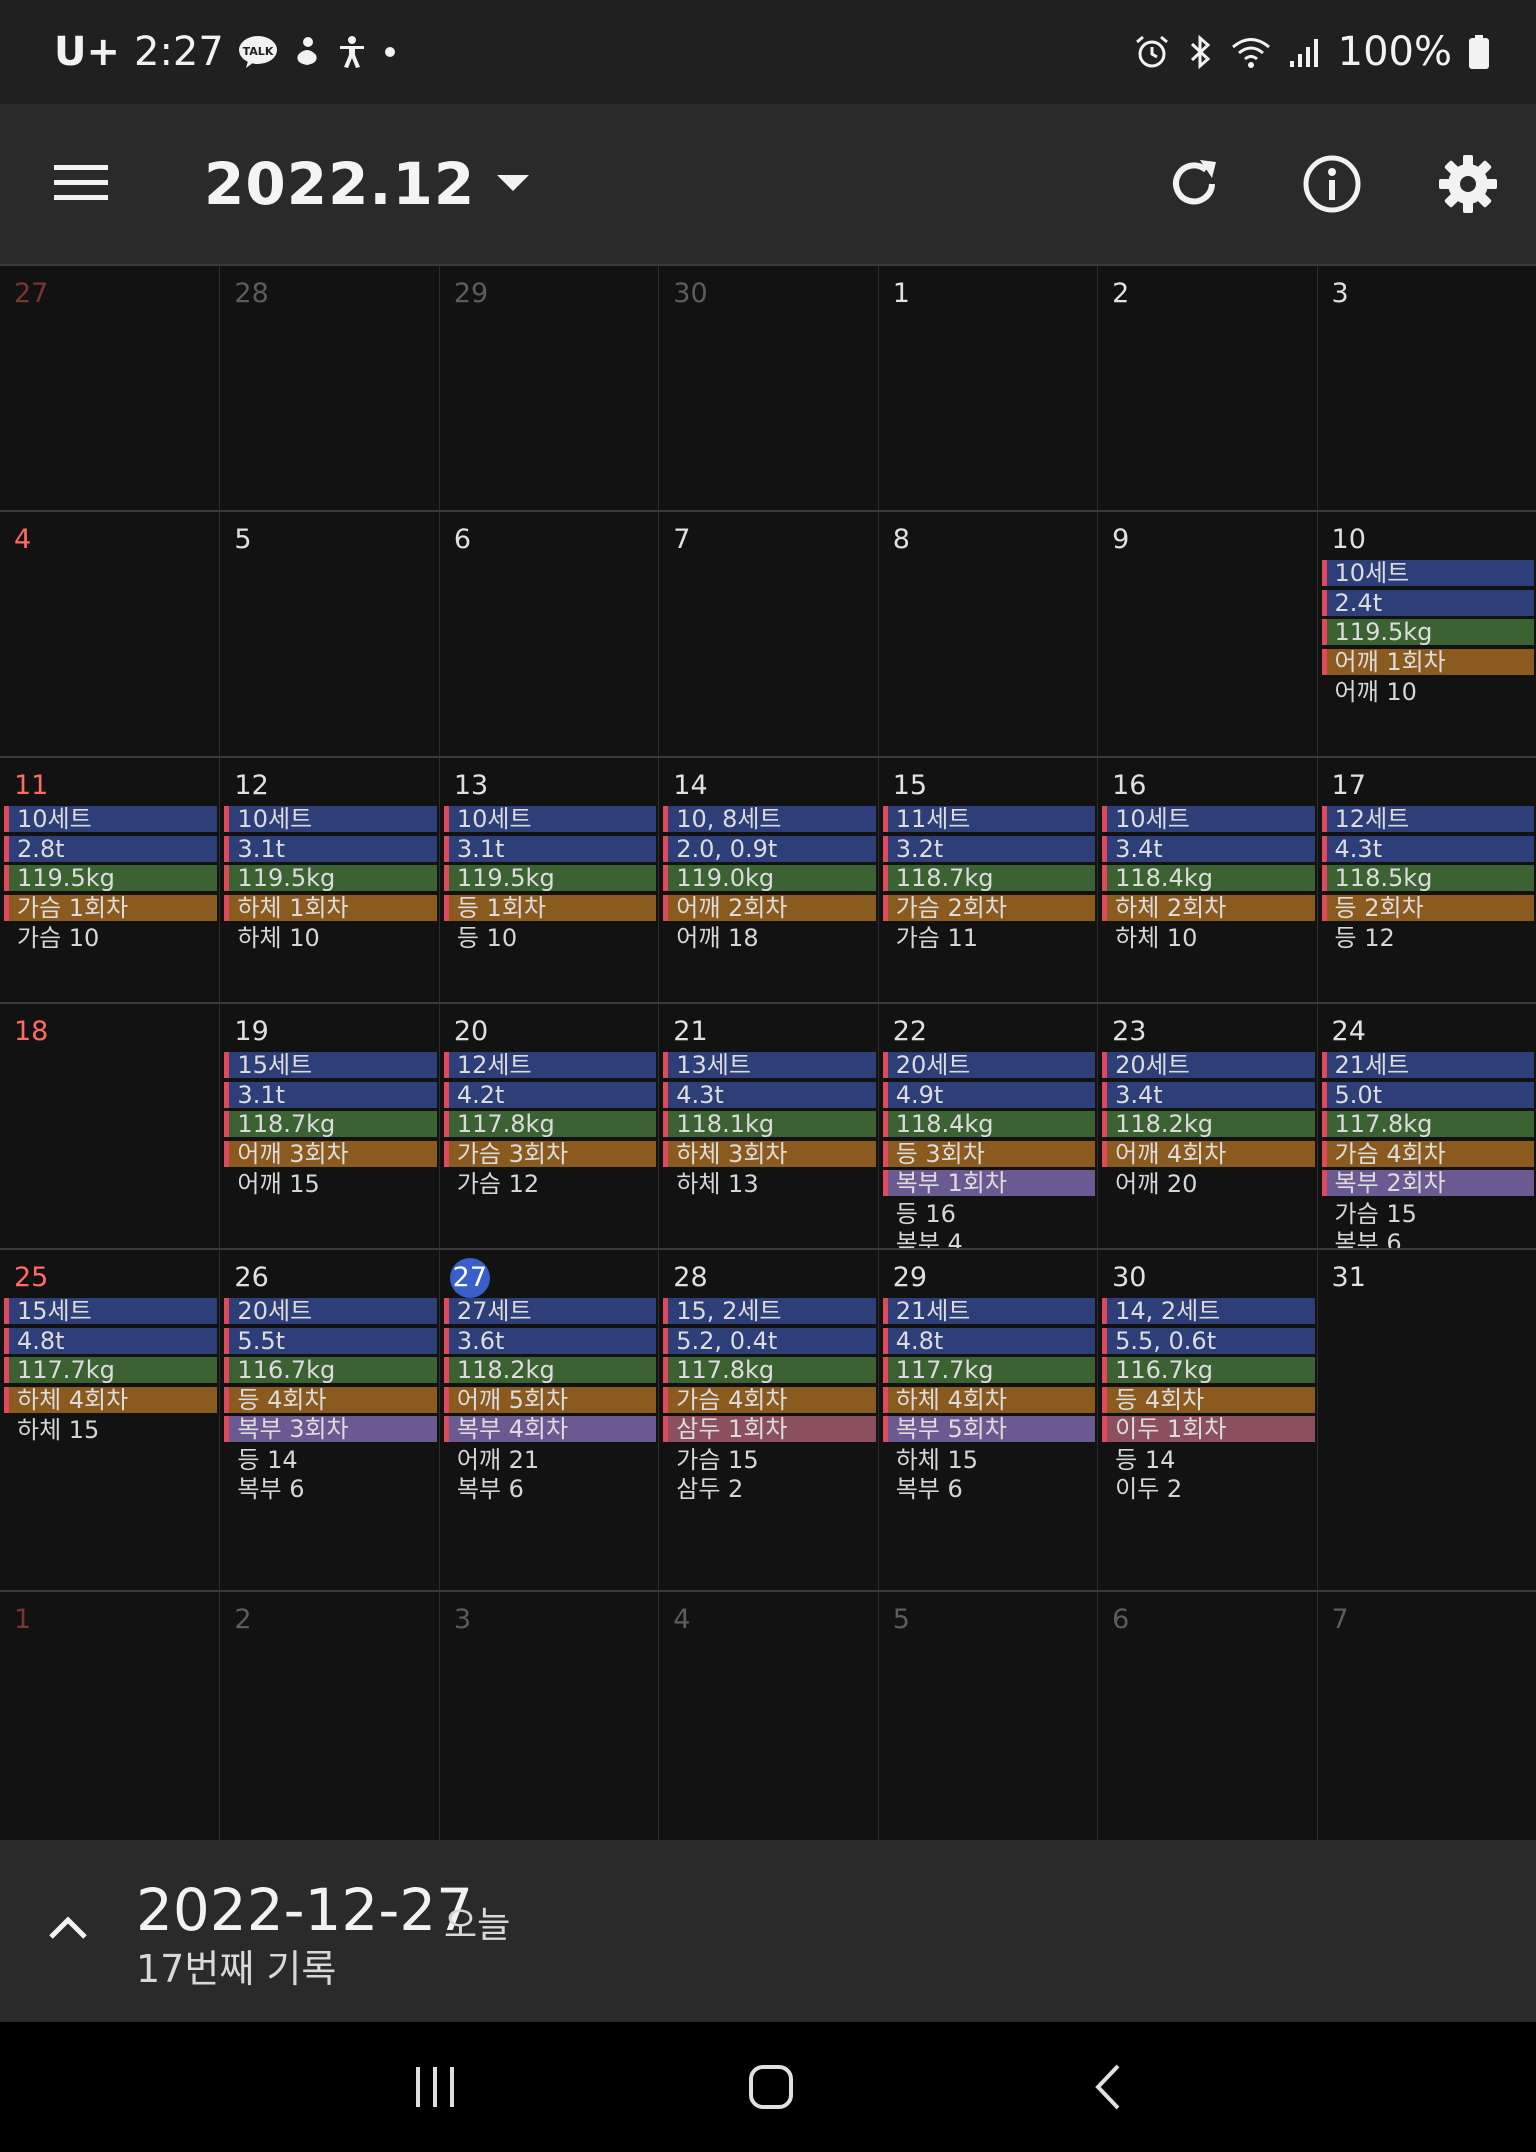 The height and width of the screenshot is (2152, 1536). Describe the element at coordinates (1427, 661) in the screenshot. I see `record-bar-p1: 어깨 1회차` at that location.